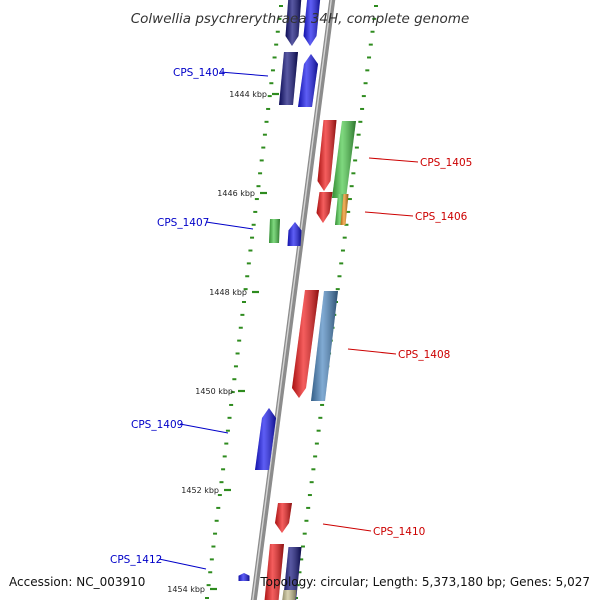 Image resolution: width=600 pixels, height=600 pixels. What do you see at coordinates (186, 589) in the screenshot?
I see `scale-label: 1454 kbp` at bounding box center [186, 589].